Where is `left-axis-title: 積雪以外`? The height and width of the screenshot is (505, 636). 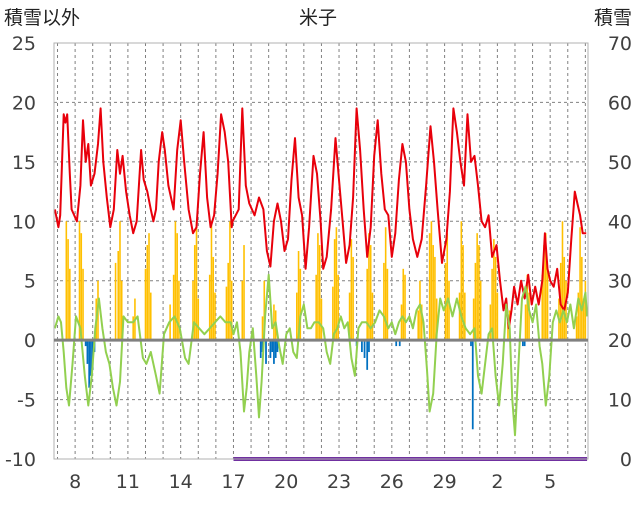 left-axis-title: 積雪以外 is located at coordinates (42, 18).